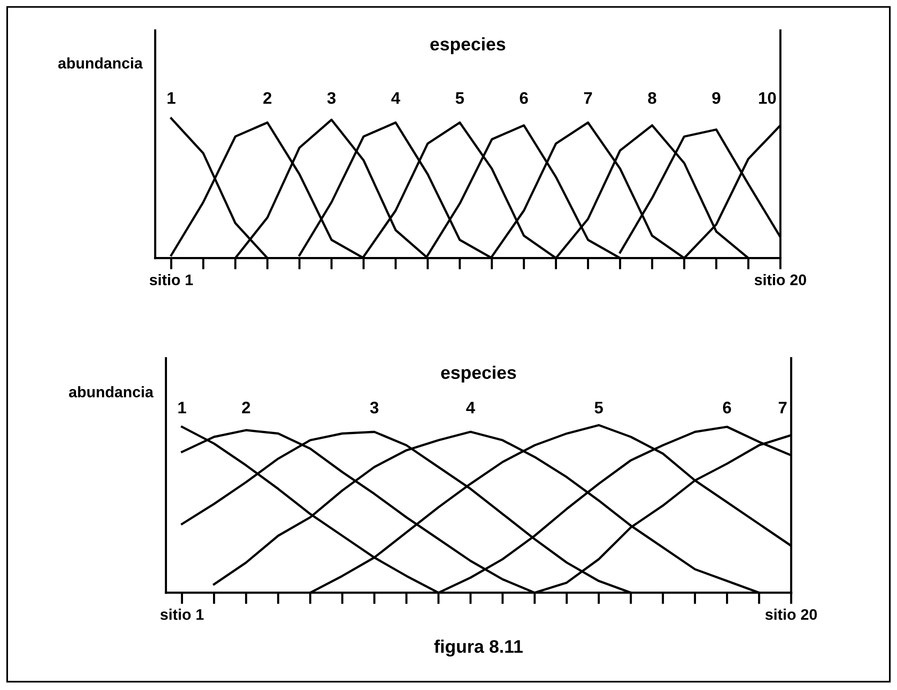 The height and width of the screenshot is (690, 897). What do you see at coordinates (716, 98) in the screenshot?
I see `series-label: 9` at bounding box center [716, 98].